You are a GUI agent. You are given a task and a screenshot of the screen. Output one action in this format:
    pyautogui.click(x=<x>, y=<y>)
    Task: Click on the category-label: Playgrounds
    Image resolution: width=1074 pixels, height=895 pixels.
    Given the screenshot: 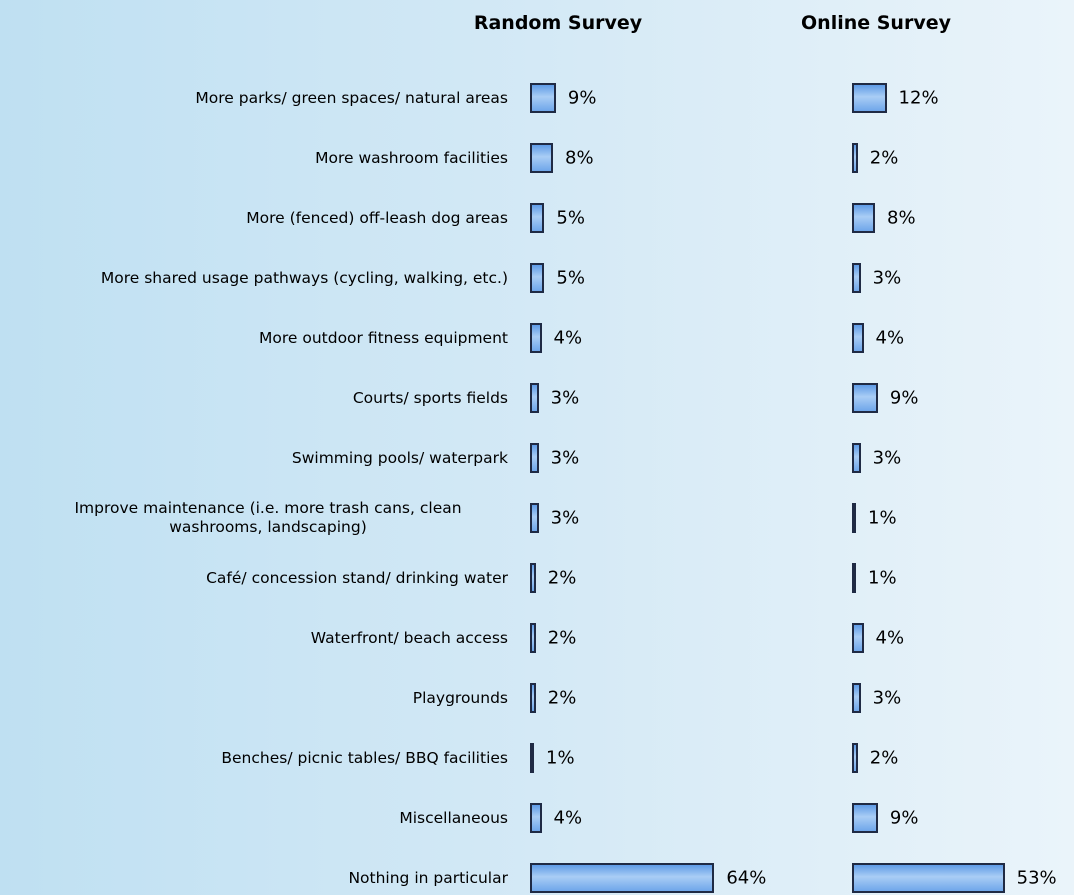 What is the action you would take?
    pyautogui.click(x=460, y=697)
    